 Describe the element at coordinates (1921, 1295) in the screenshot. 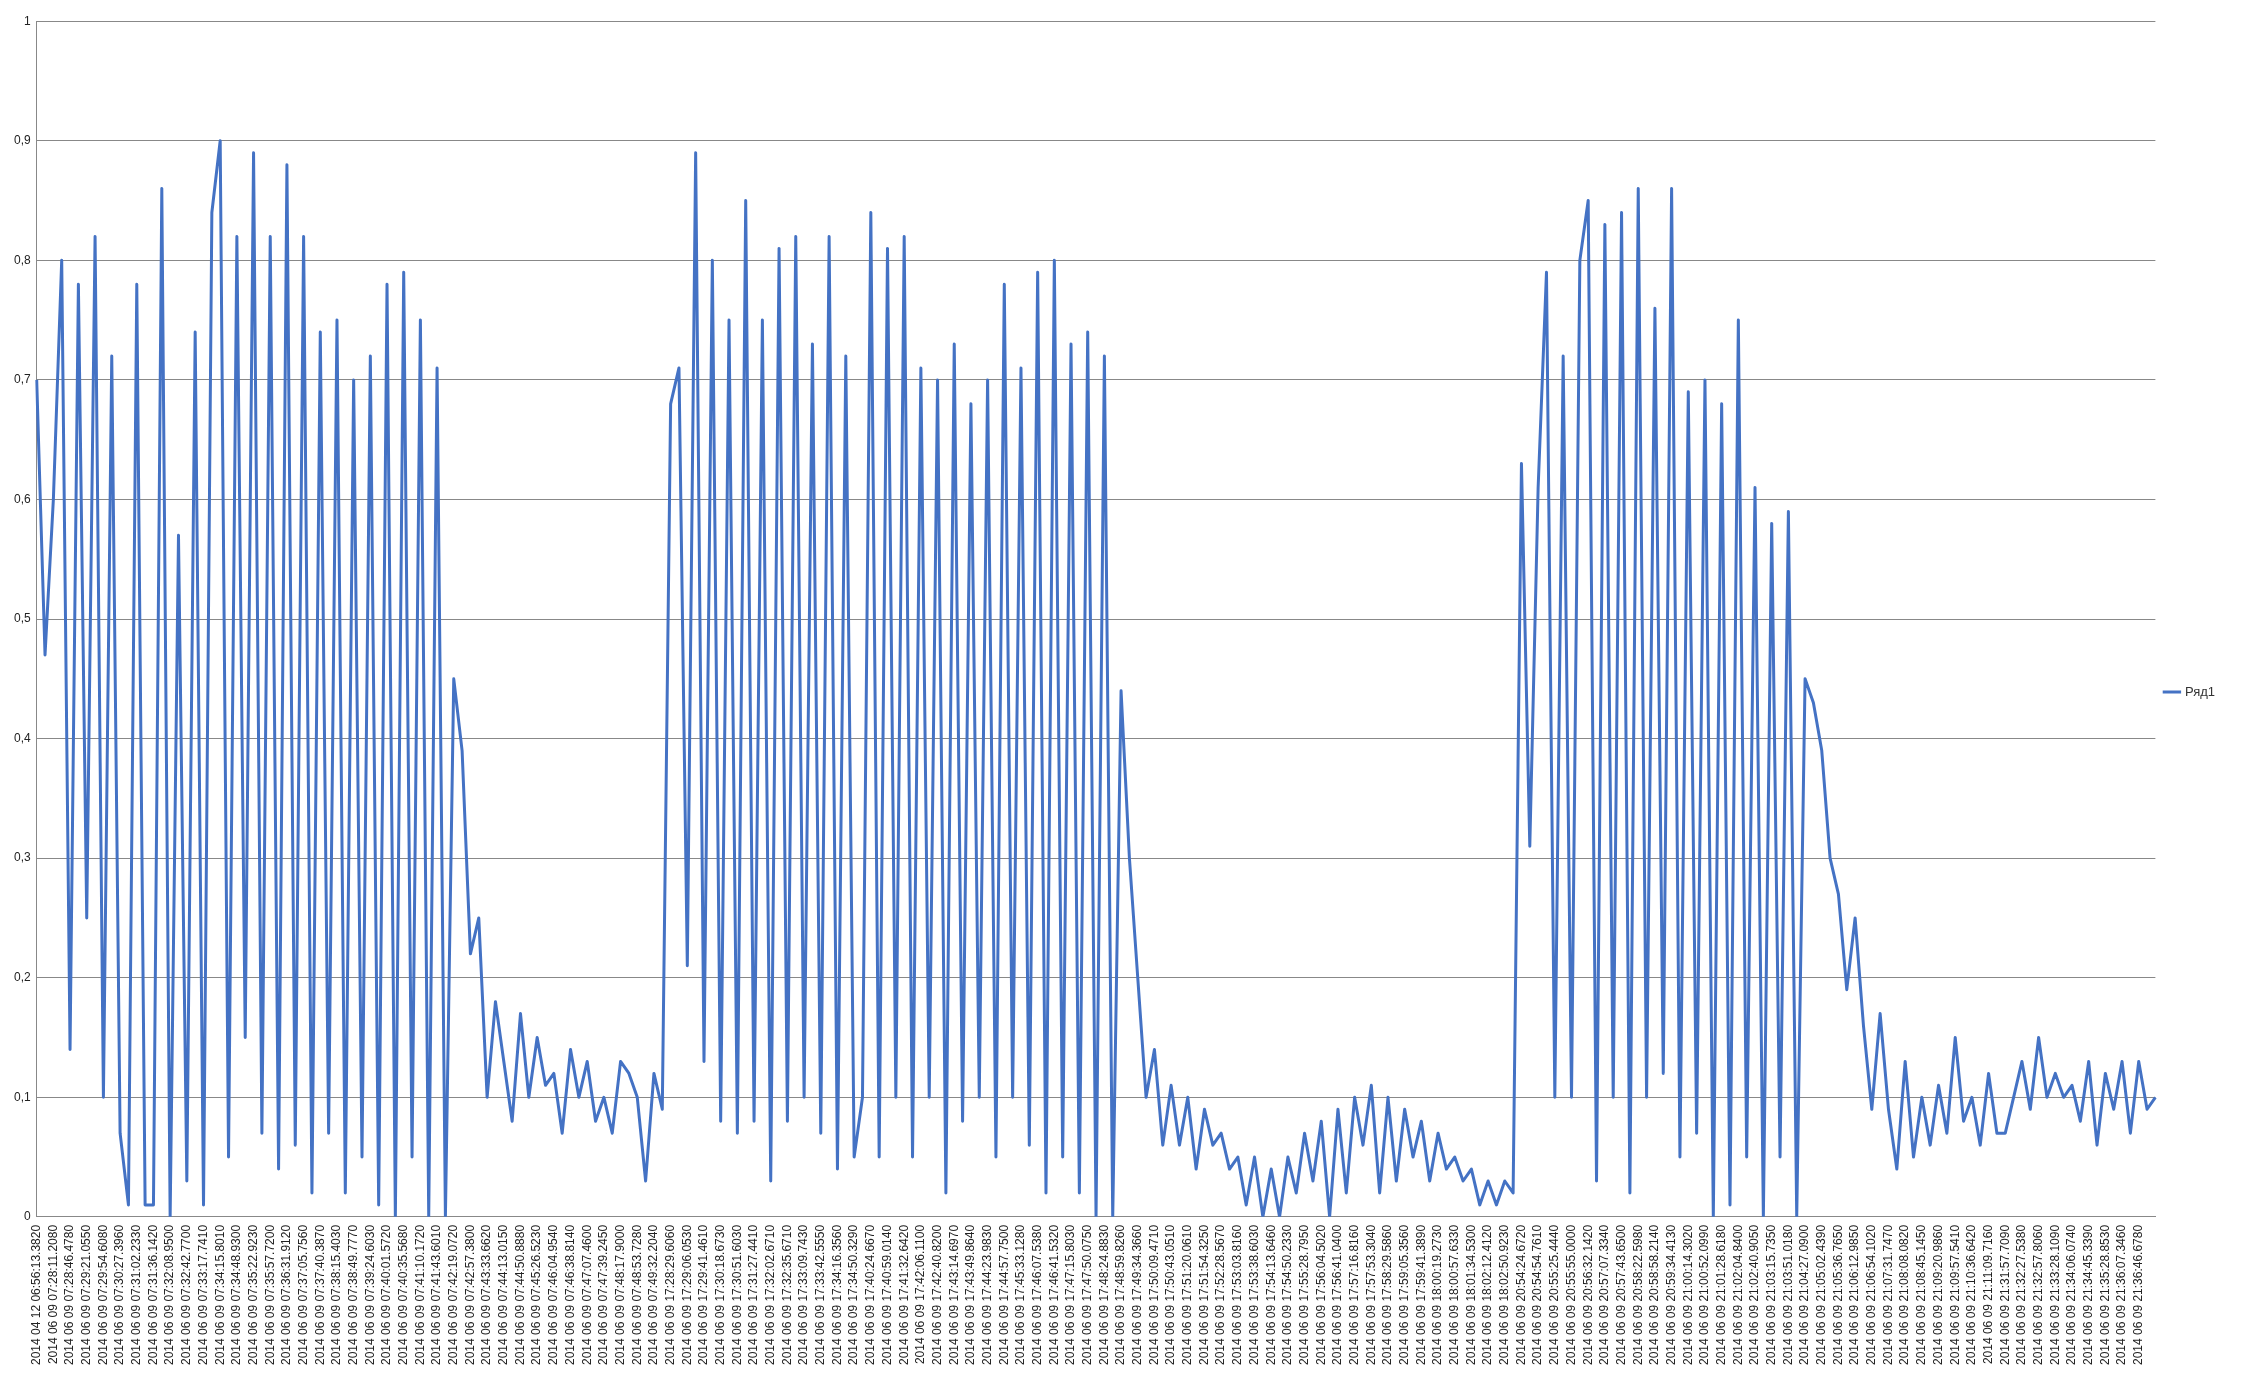

I see `x-tick-label: 2014 06 09 21:08:45.1450` at that location.